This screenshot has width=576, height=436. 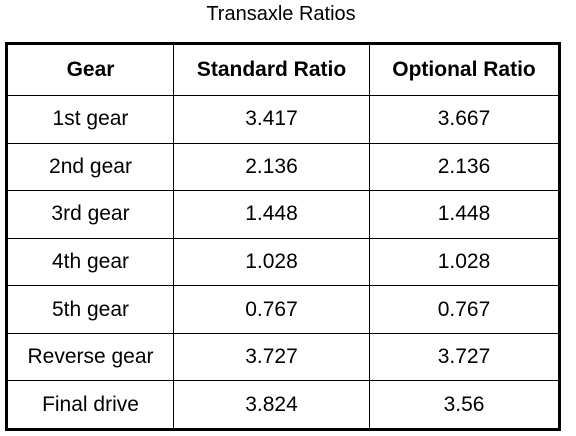 I want to click on table-row: 3rd gear 1.448 1.448, so click(x=283, y=214).